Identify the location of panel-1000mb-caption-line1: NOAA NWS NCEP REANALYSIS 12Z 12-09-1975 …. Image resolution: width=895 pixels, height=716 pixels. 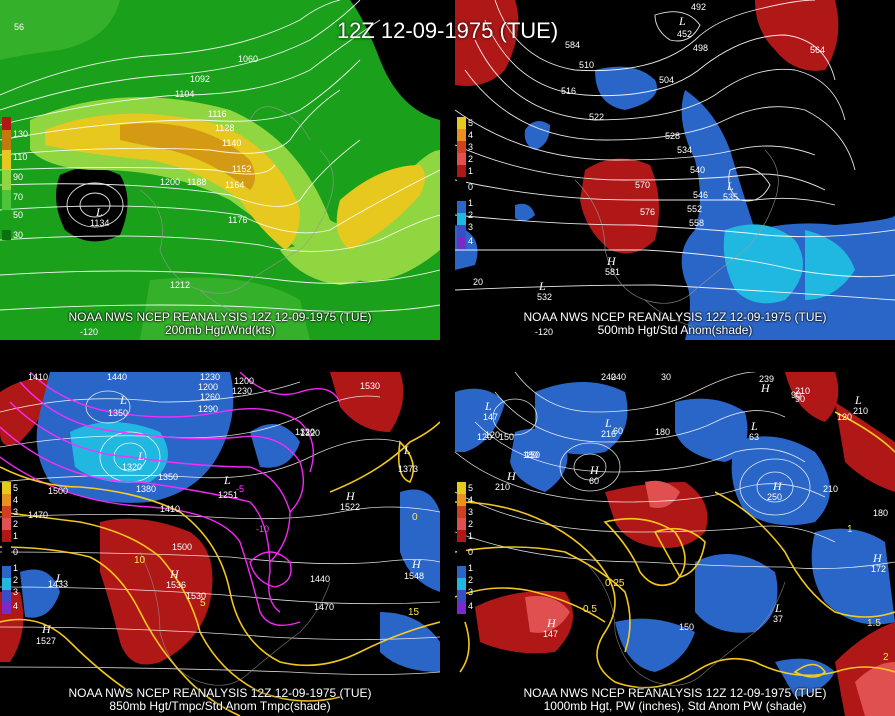
(675, 693).